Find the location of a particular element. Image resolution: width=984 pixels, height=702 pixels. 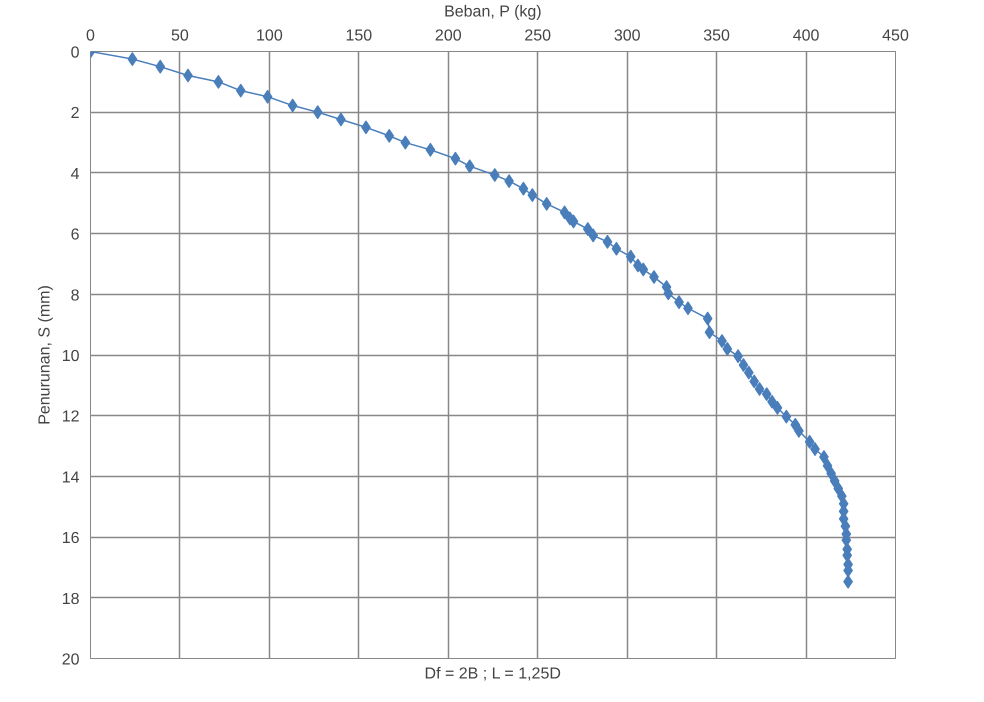

y-tick-label: 14 is located at coordinates (71, 477).